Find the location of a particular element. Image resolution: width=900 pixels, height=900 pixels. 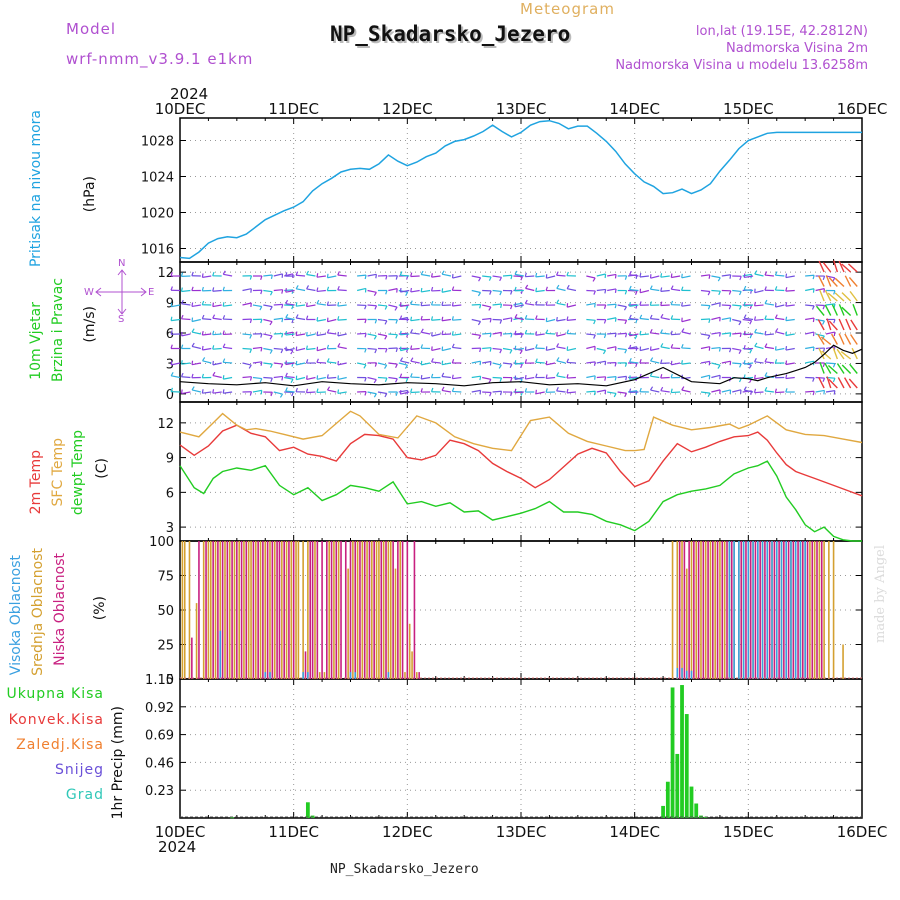

pressure-ytick-label: 1024 is located at coordinates (157, 178).